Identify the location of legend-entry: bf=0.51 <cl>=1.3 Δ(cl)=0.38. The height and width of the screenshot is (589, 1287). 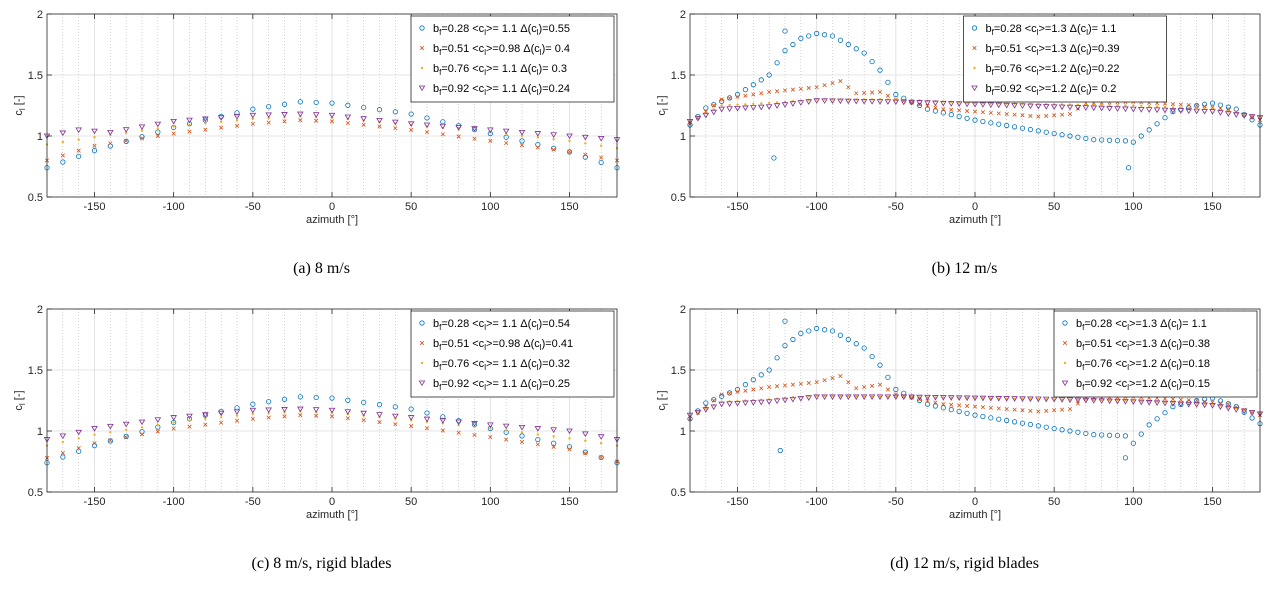
(1143, 345).